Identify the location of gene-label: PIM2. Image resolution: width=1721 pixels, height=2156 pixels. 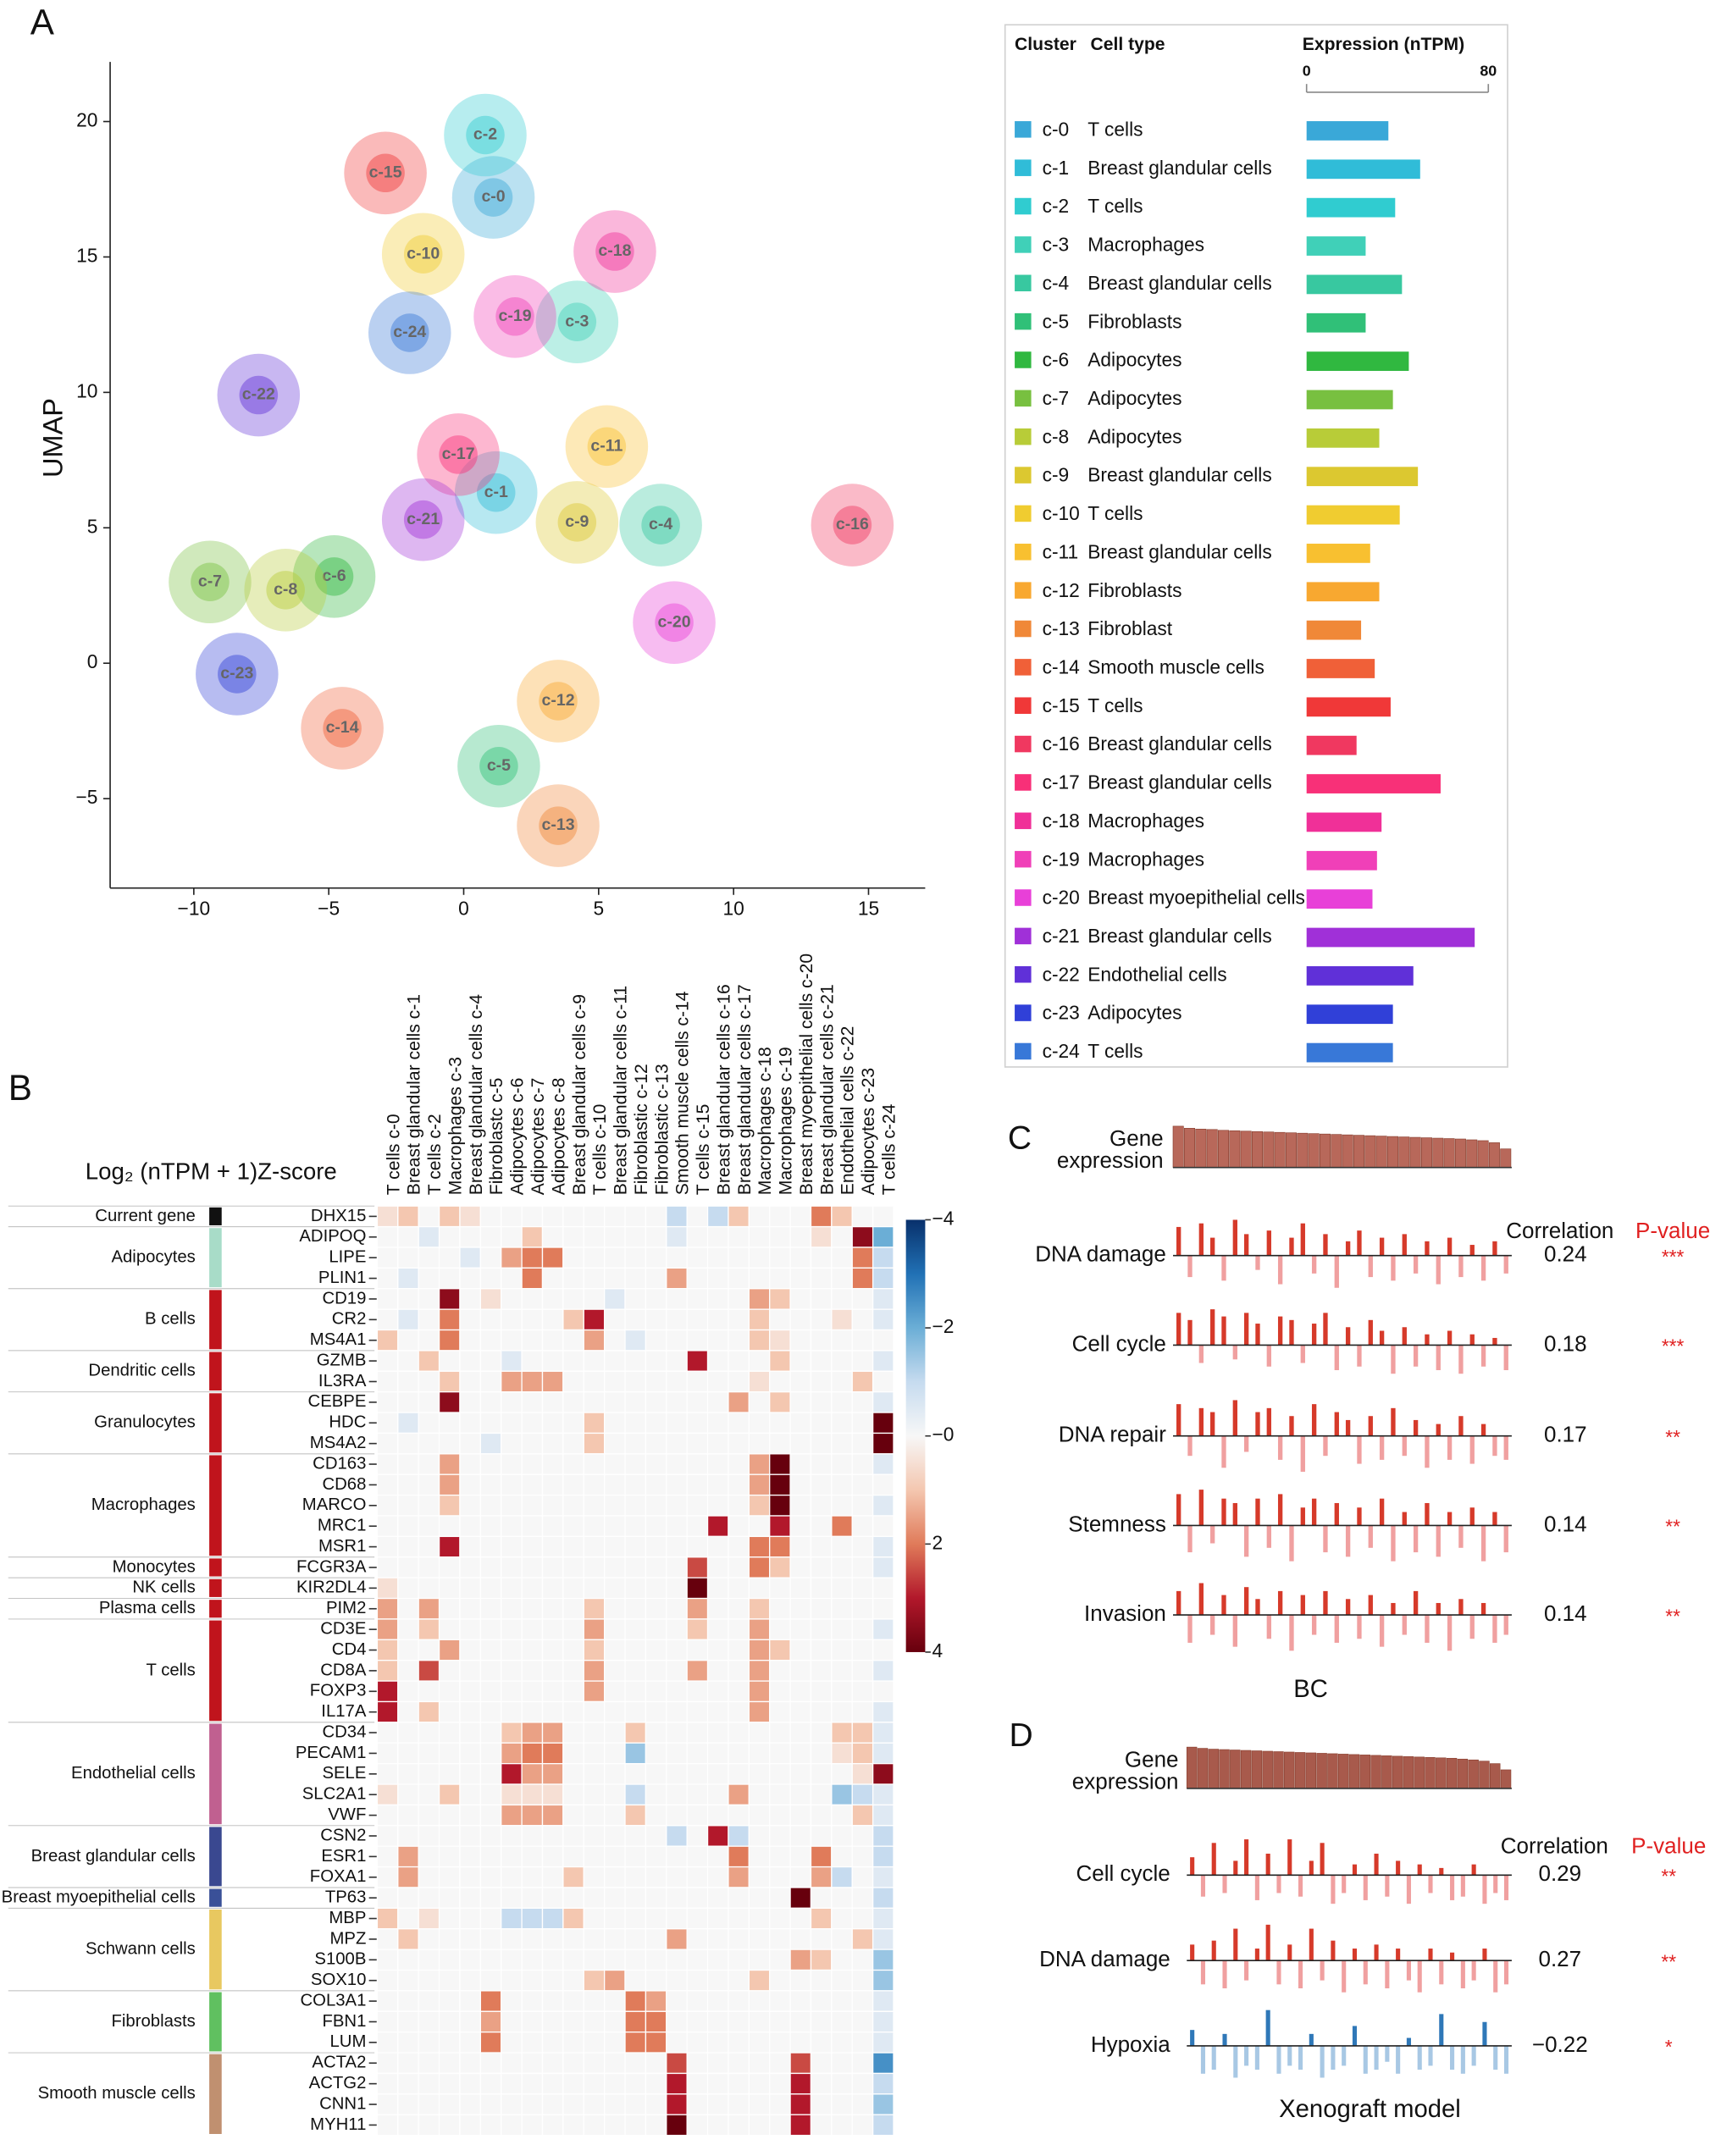
(346, 1608).